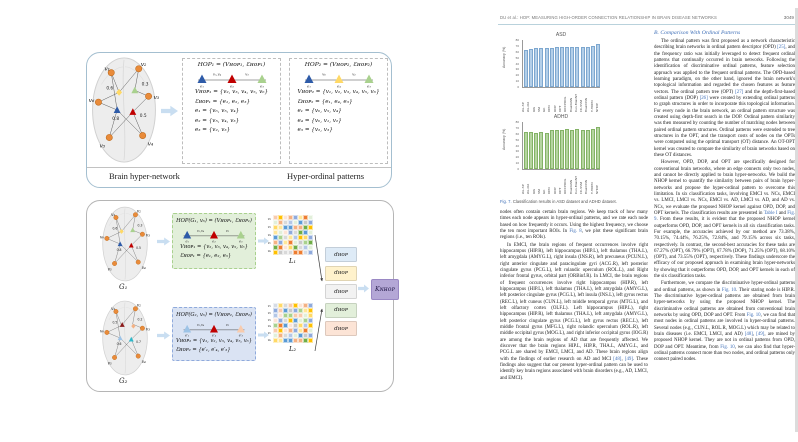 This screenshot has height=442, width=798. I want to click on matrix-row-label: v₄, so click(269, 235).